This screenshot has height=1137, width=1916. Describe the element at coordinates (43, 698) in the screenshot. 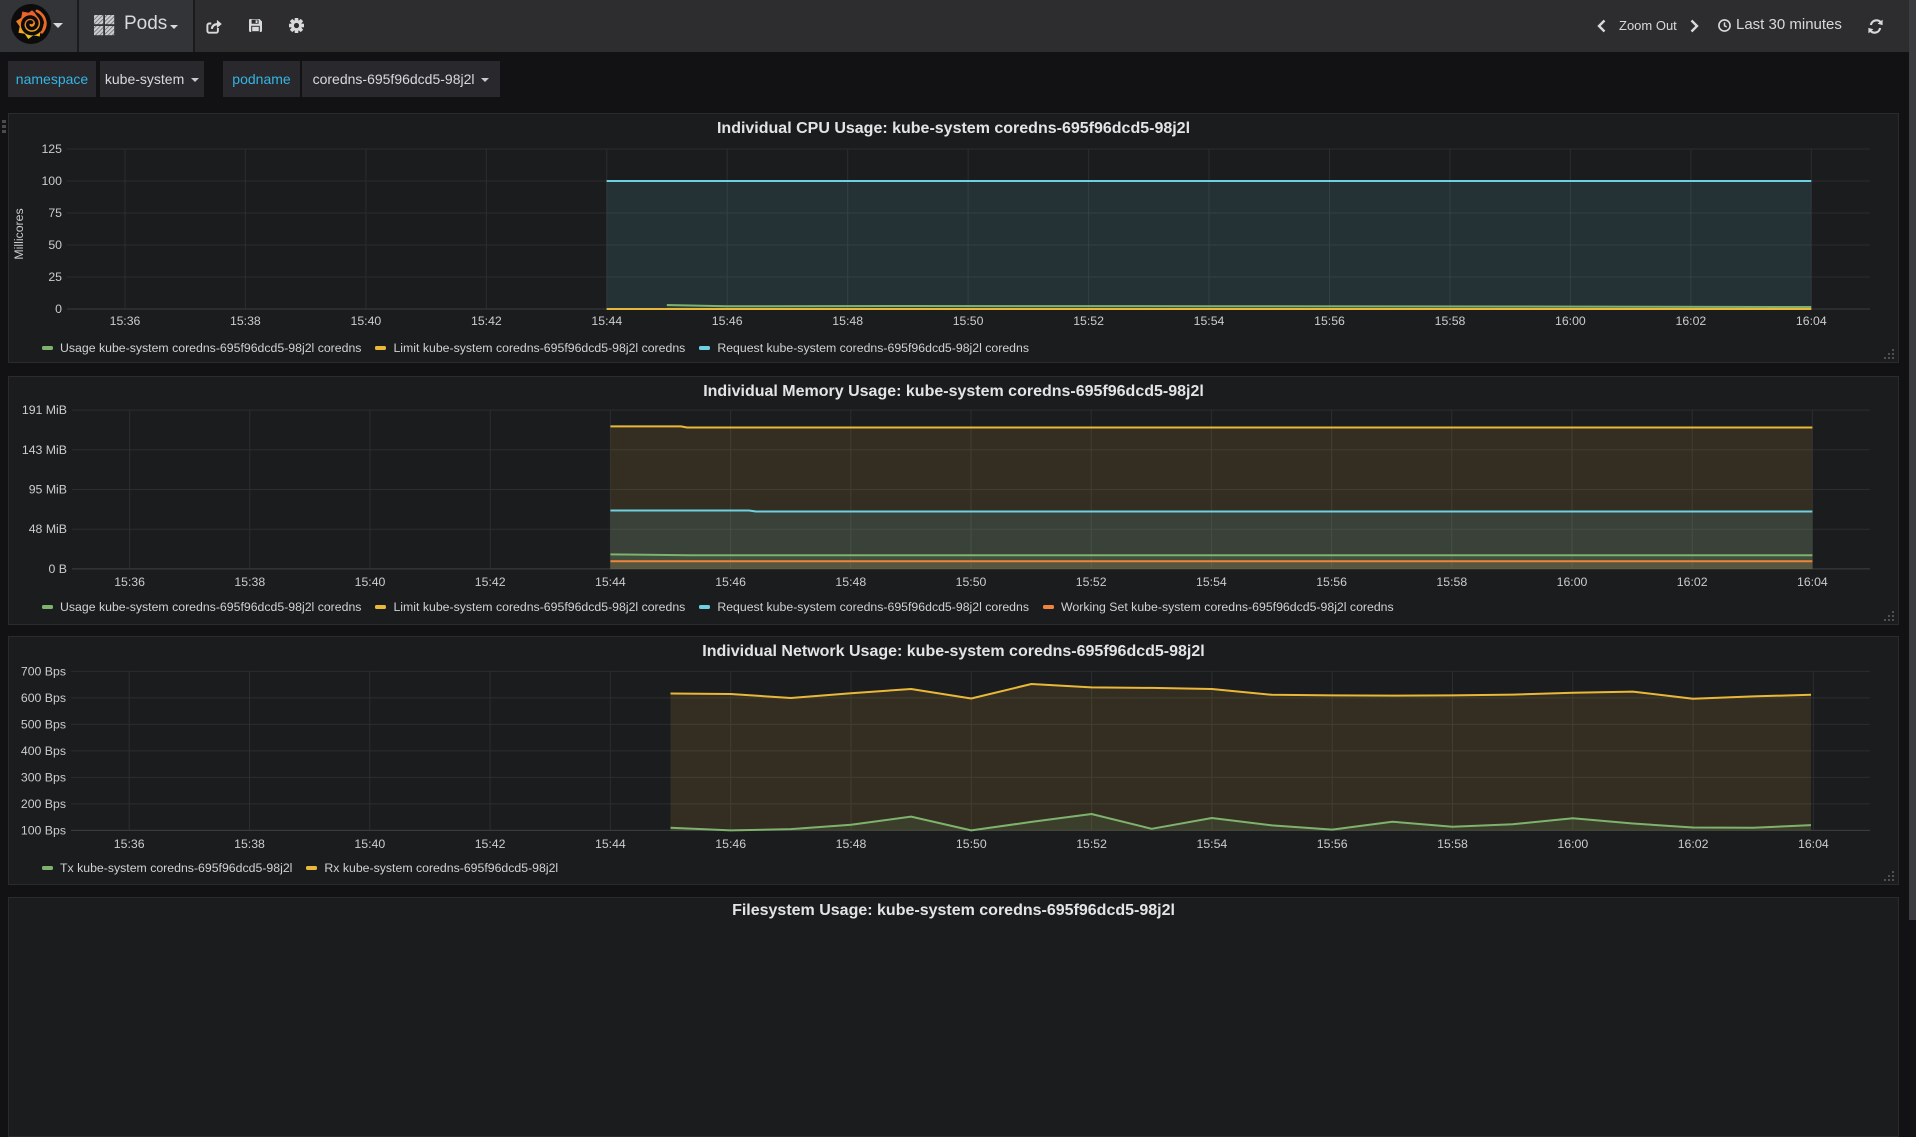

I see `svg-text: 600 Bps` at that location.